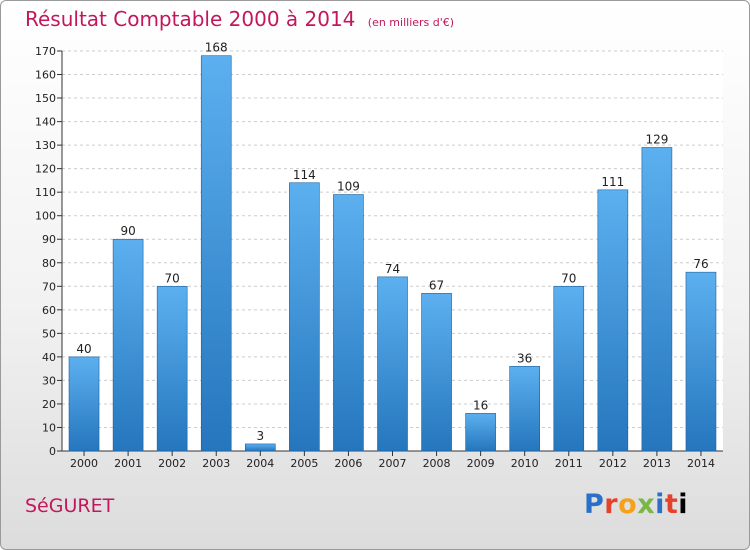 This screenshot has width=750, height=550. What do you see at coordinates (45, 216) in the screenshot?
I see `y-tick-label: 100` at bounding box center [45, 216].